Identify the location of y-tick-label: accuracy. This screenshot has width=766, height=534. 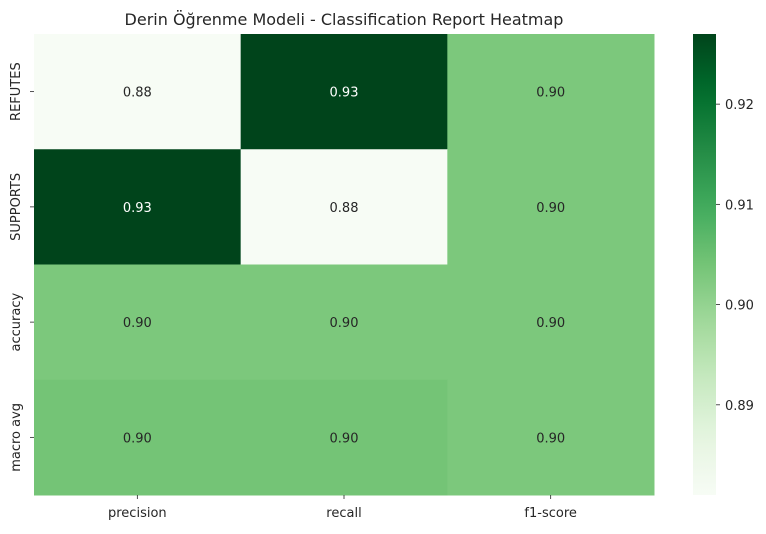
(16, 321).